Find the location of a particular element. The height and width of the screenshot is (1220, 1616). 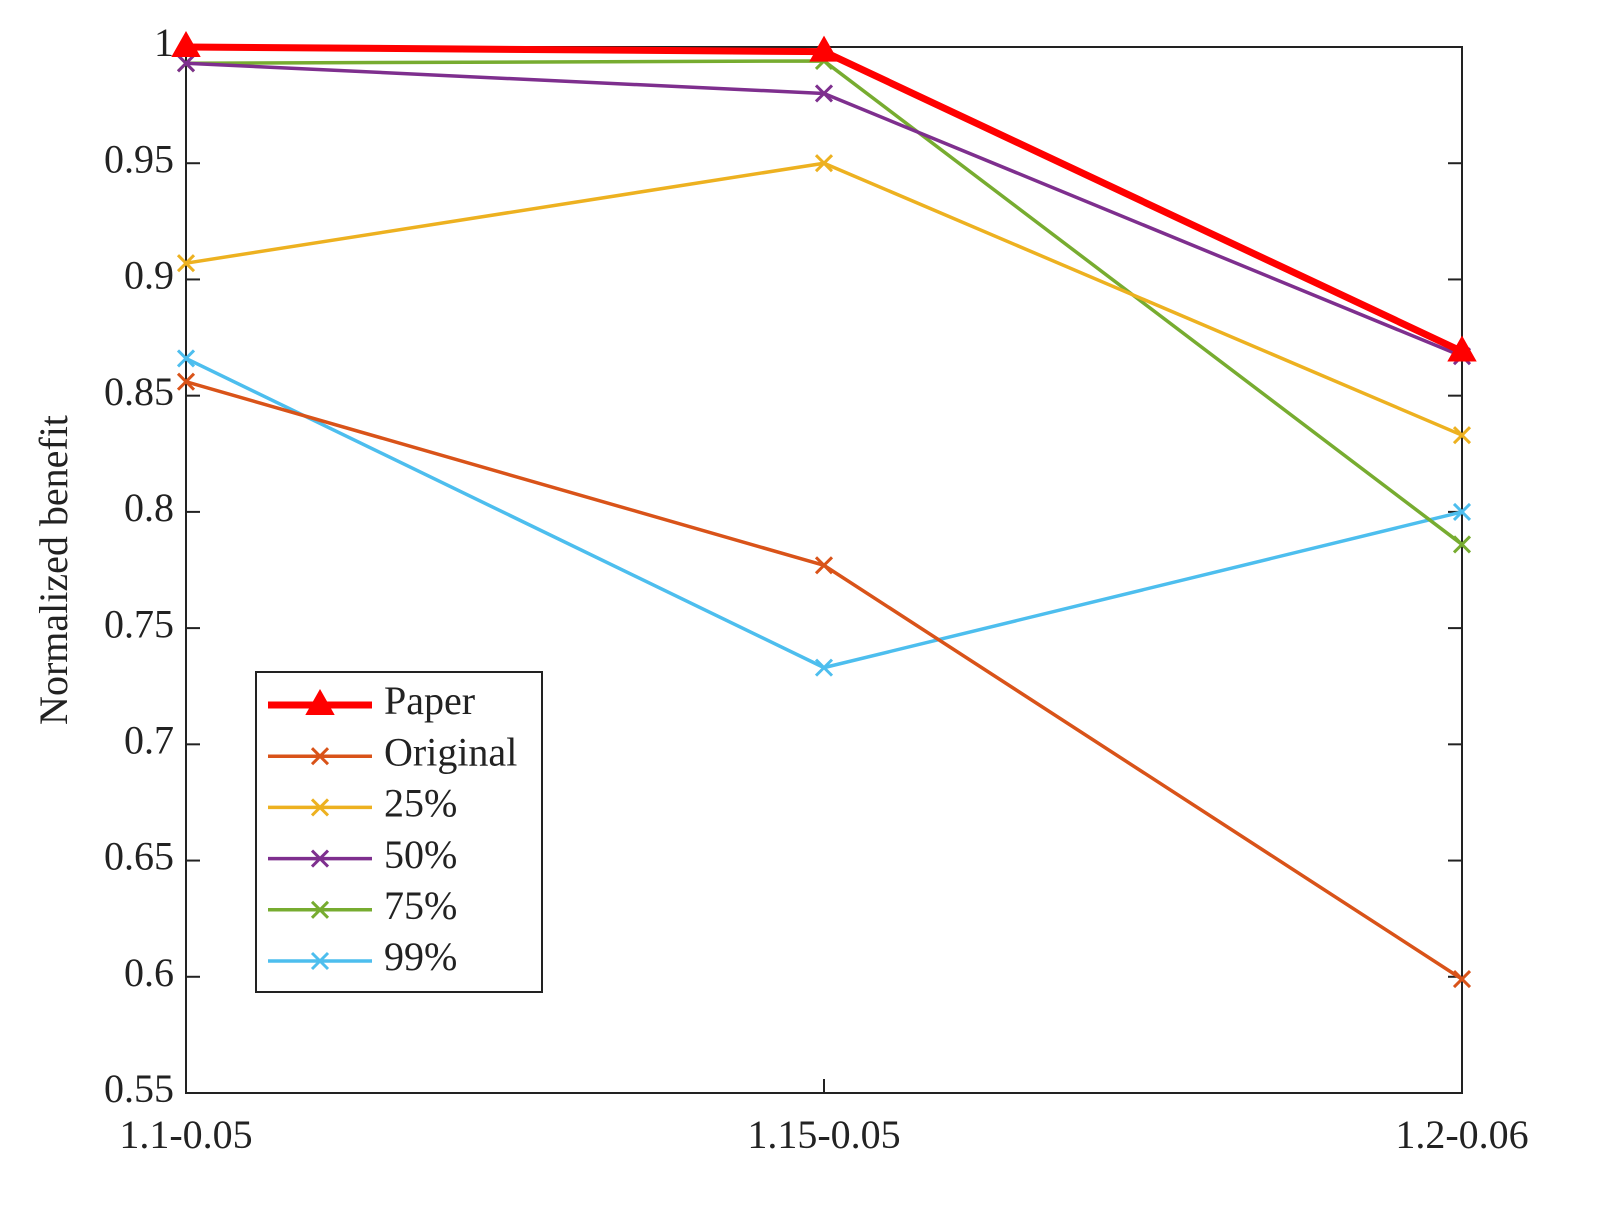

legend-label: Paper is located at coordinates (429, 700).